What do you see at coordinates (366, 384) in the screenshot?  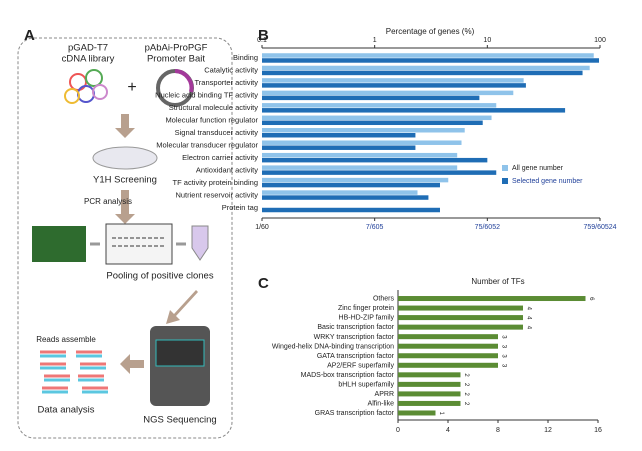 I see `y-tick-label: bHLH superfamily` at bounding box center [366, 384].